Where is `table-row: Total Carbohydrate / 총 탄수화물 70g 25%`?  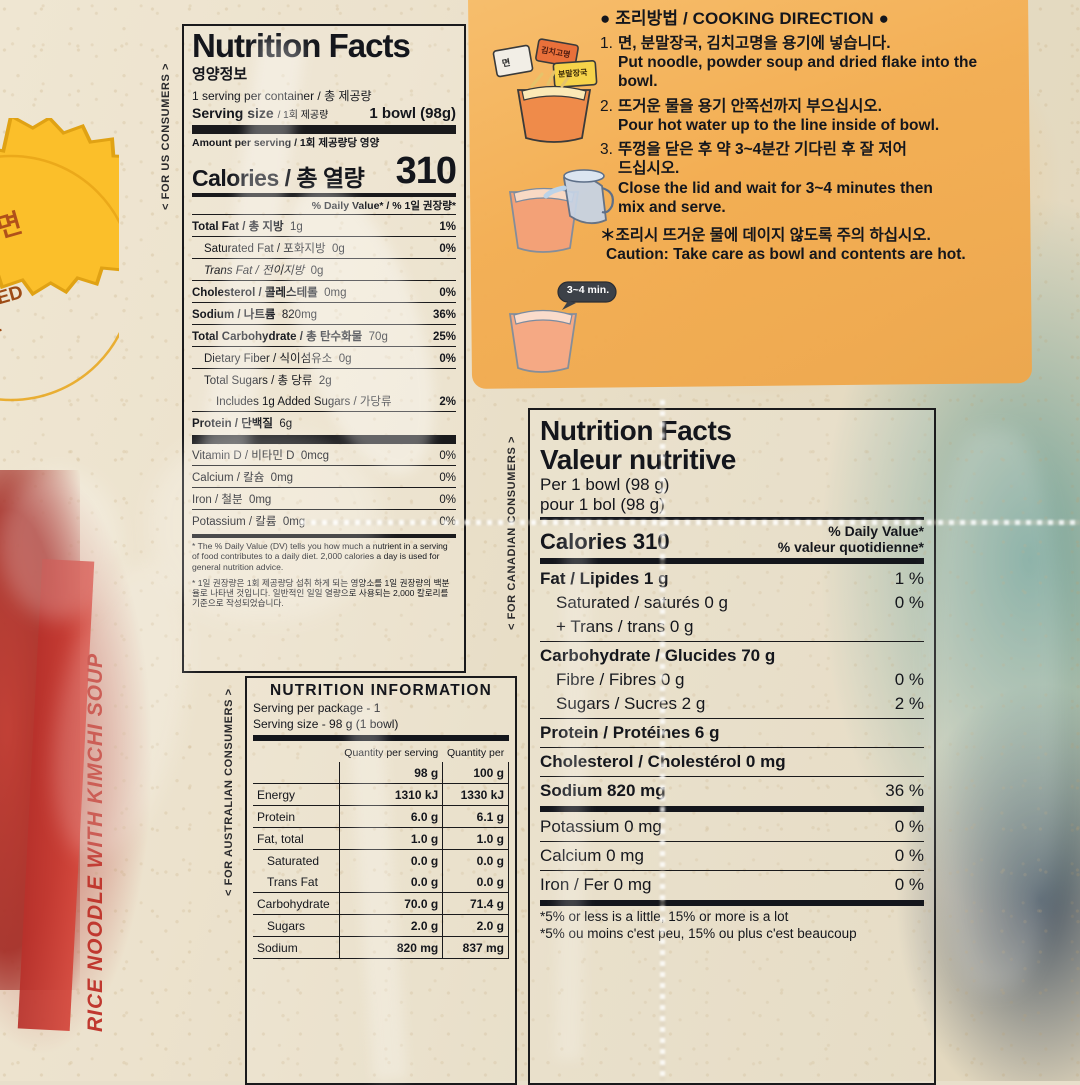 table-row: Total Carbohydrate / 총 탄수화물 70g 25% is located at coordinates (324, 335).